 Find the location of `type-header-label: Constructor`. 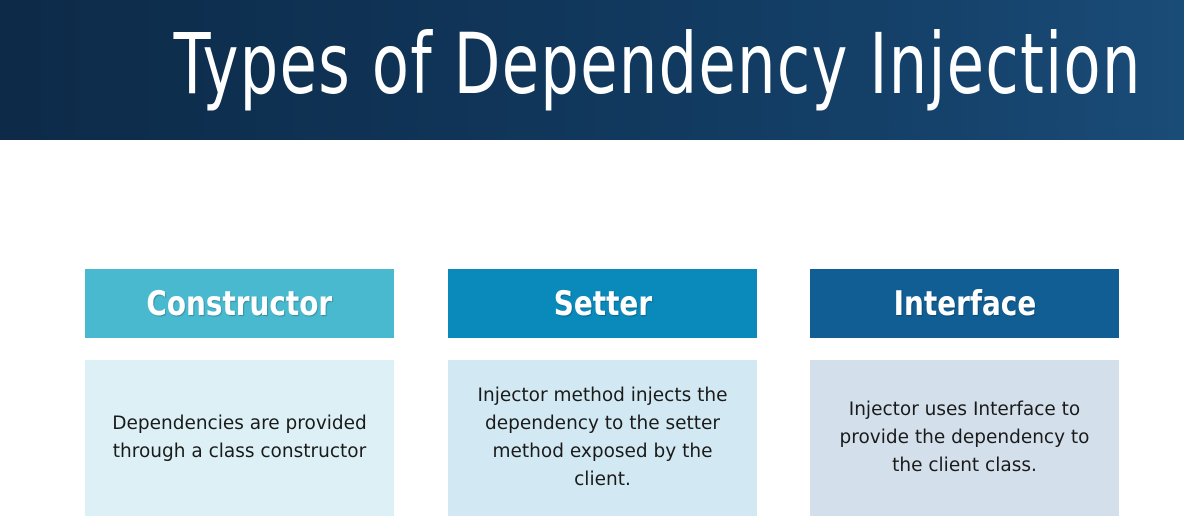

type-header-label: Constructor is located at coordinates (239, 303).